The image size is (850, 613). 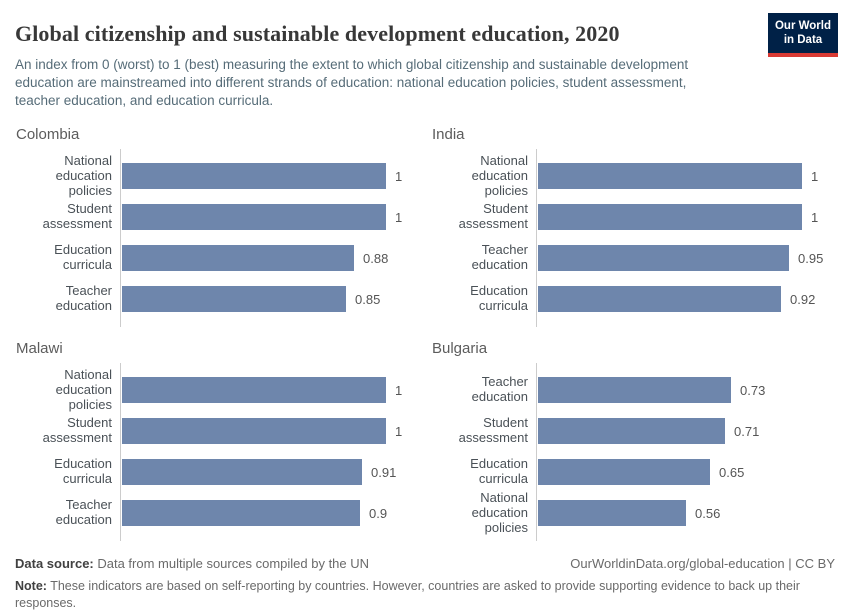 I want to click on bar-area: 0.9, so click(x=270, y=513).